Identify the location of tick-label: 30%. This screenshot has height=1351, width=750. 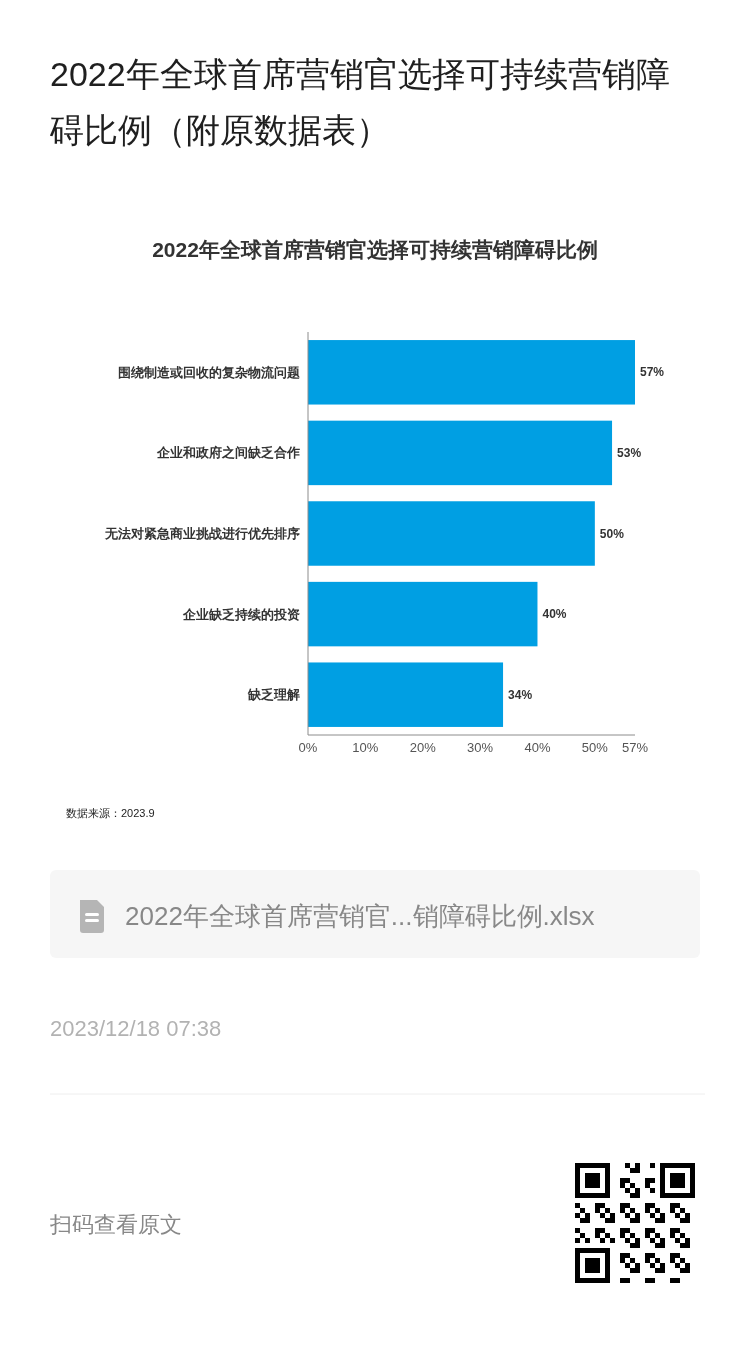
(480, 747).